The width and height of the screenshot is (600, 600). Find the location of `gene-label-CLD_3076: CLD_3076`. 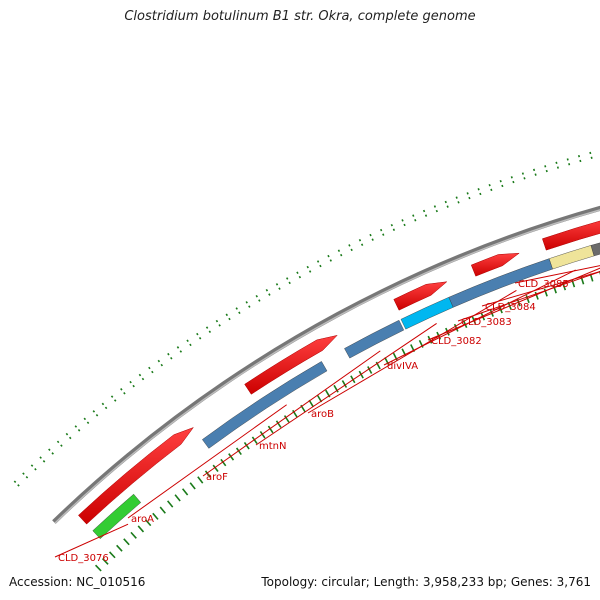

gene-label-CLD_3076: CLD_3076 is located at coordinates (83, 558).